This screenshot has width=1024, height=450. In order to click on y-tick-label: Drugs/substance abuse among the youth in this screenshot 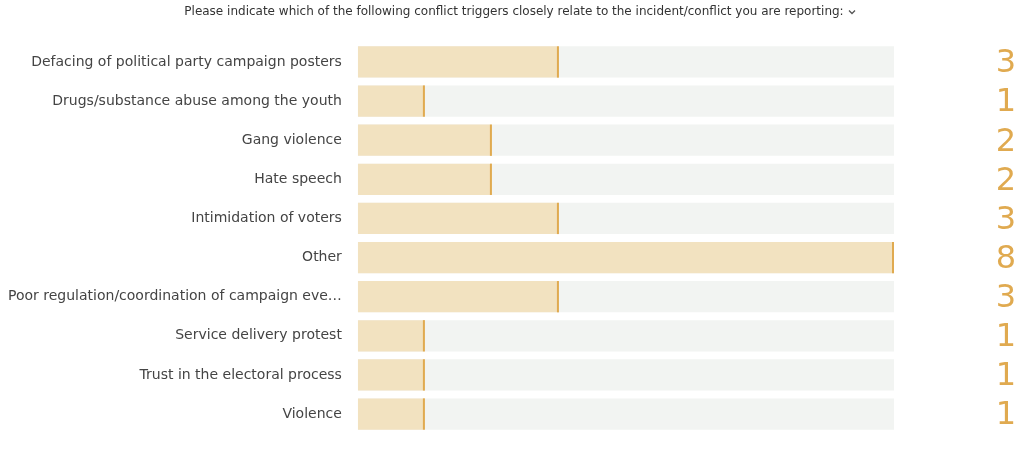, I will do `click(197, 99)`.